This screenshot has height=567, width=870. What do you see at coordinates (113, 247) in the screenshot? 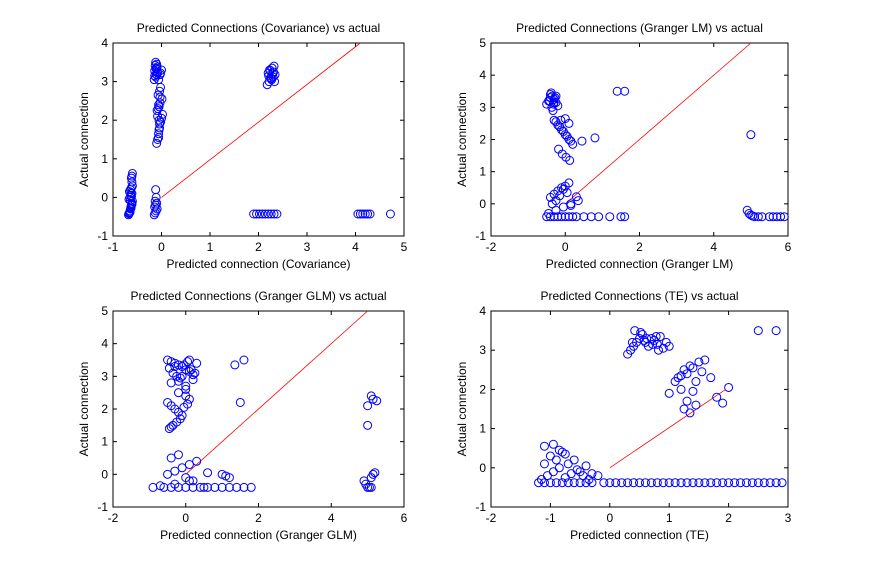
I see `x-tick-label: -1` at bounding box center [113, 247].